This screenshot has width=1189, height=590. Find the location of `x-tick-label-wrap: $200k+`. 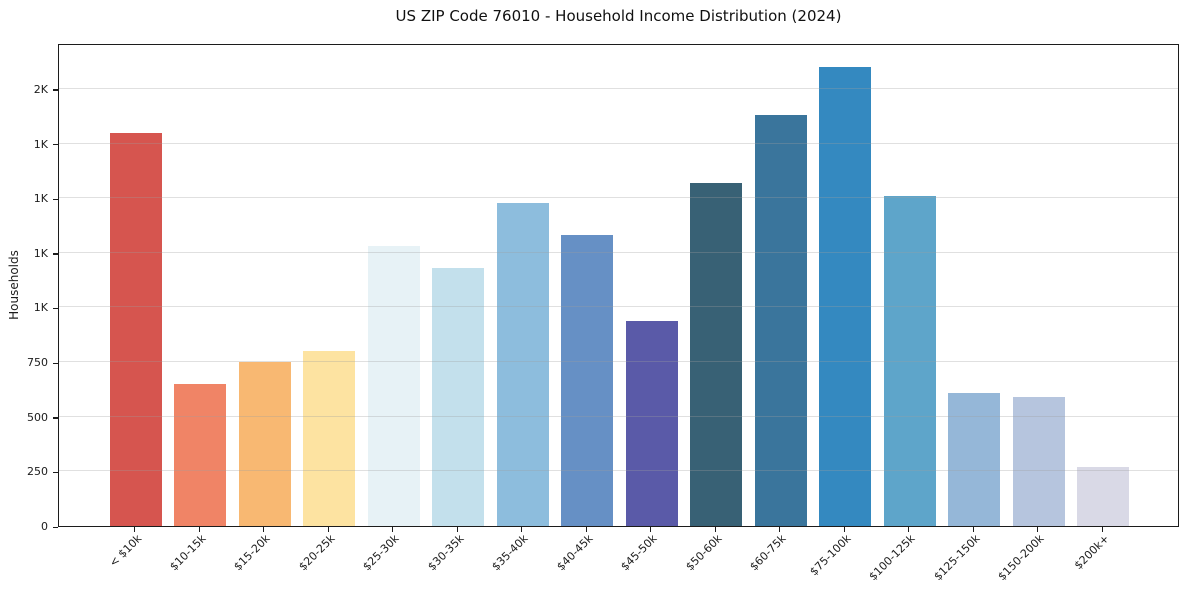

x-tick-label-wrap: $200k+ is located at coordinates (1006, 552).